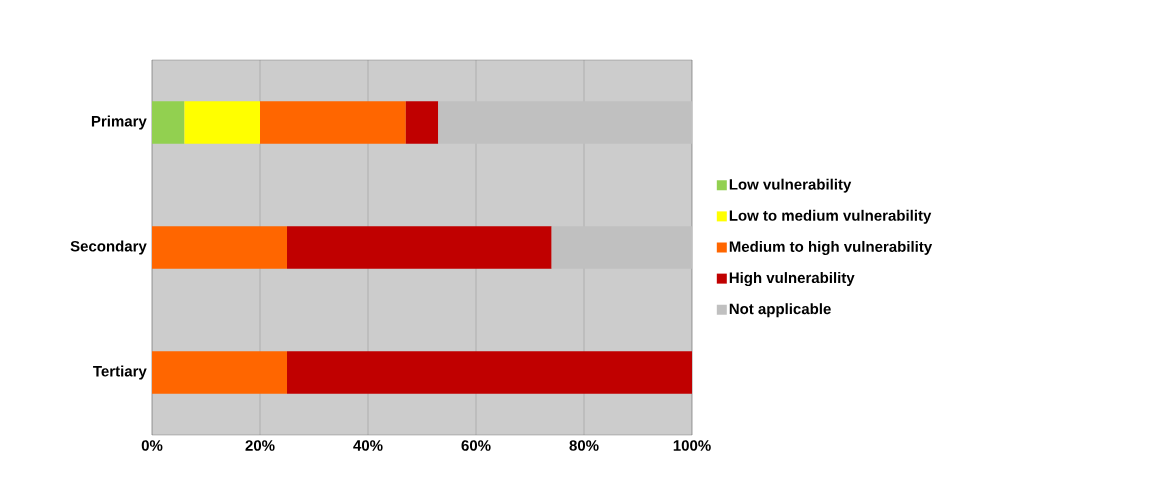 The height and width of the screenshot is (480, 1158). I want to click on legend-label: High vulnerability, so click(792, 279).